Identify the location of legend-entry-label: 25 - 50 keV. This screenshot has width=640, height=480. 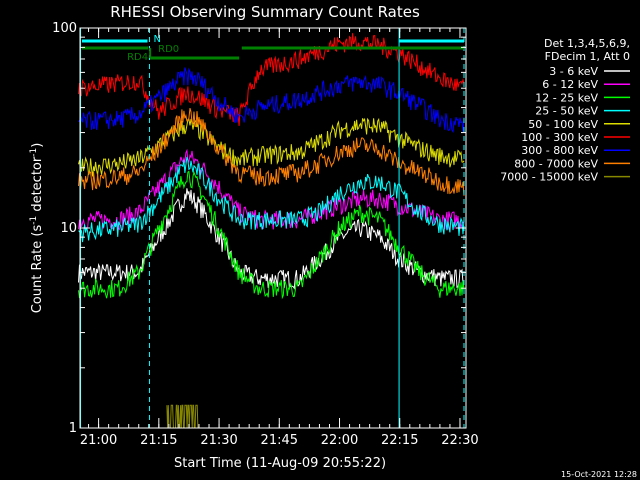
(566, 111).